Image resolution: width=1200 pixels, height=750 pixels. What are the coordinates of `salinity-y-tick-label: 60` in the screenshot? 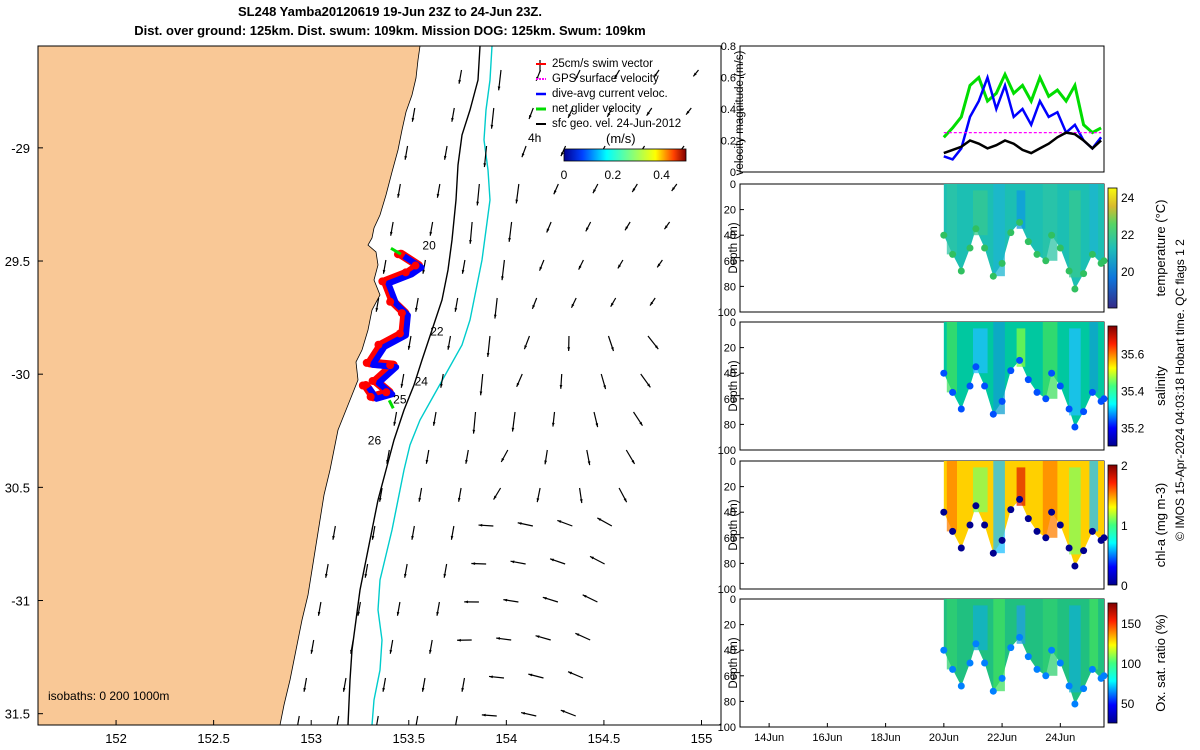 It's located at (730, 400).